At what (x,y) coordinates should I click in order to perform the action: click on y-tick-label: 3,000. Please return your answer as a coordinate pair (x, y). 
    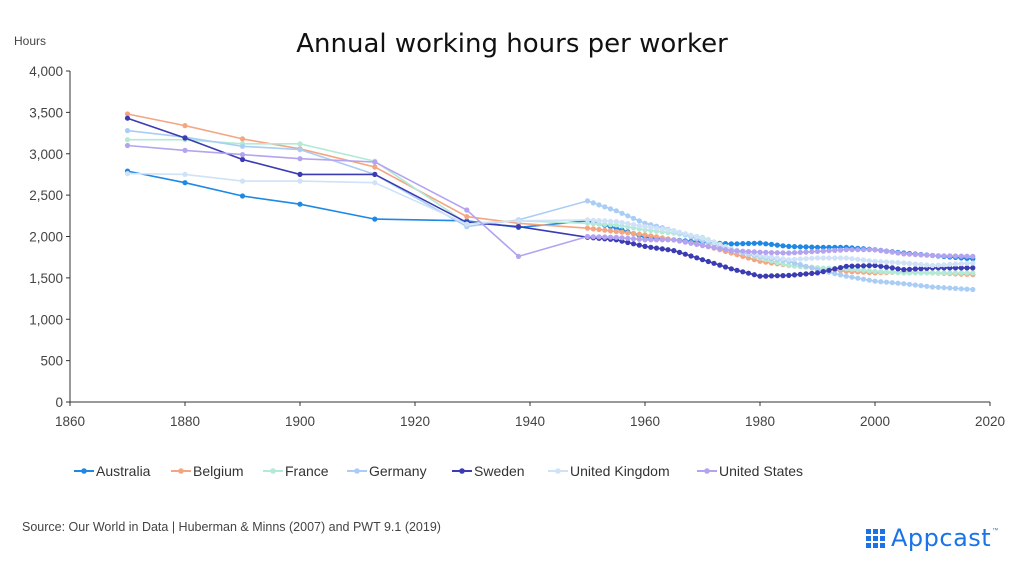
    Looking at the image, I should click on (46, 154).